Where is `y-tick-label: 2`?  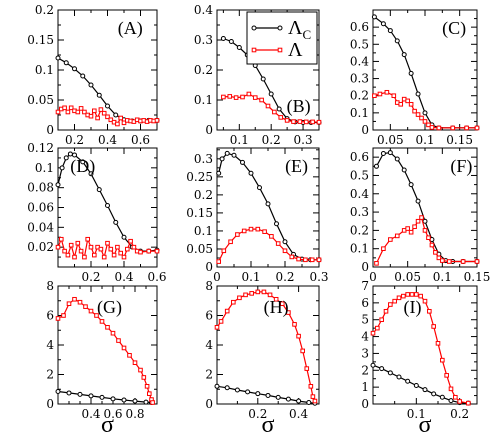 y-tick-label: 2 is located at coordinates (209, 375).